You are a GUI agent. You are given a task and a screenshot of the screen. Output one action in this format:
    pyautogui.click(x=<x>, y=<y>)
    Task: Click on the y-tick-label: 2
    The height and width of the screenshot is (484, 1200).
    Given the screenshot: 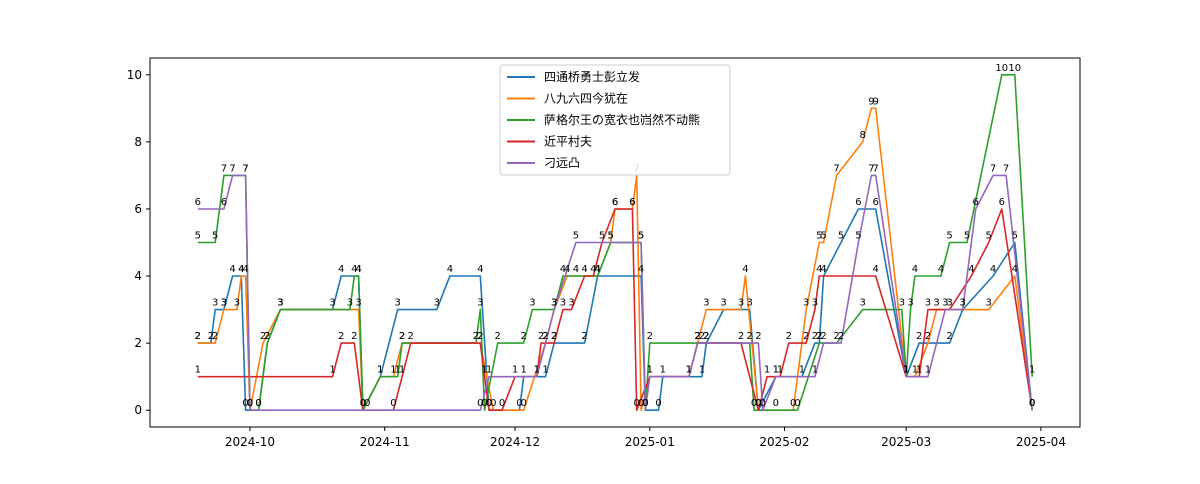 What is the action you would take?
    pyautogui.click(x=138, y=343)
    